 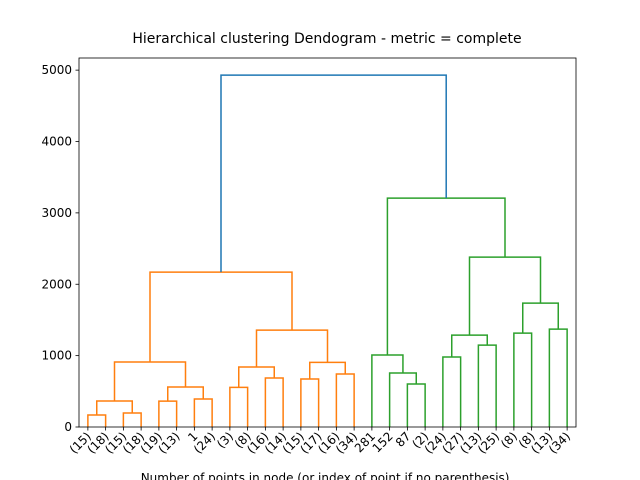 I want to click on y-tick-label: 1000, so click(x=56, y=356).